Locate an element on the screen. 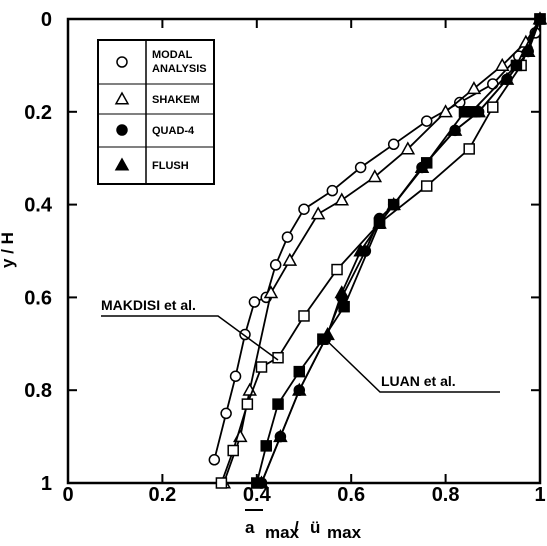 The width and height of the screenshot is (547, 546). x-tick-label: 0.2 is located at coordinates (162, 495).